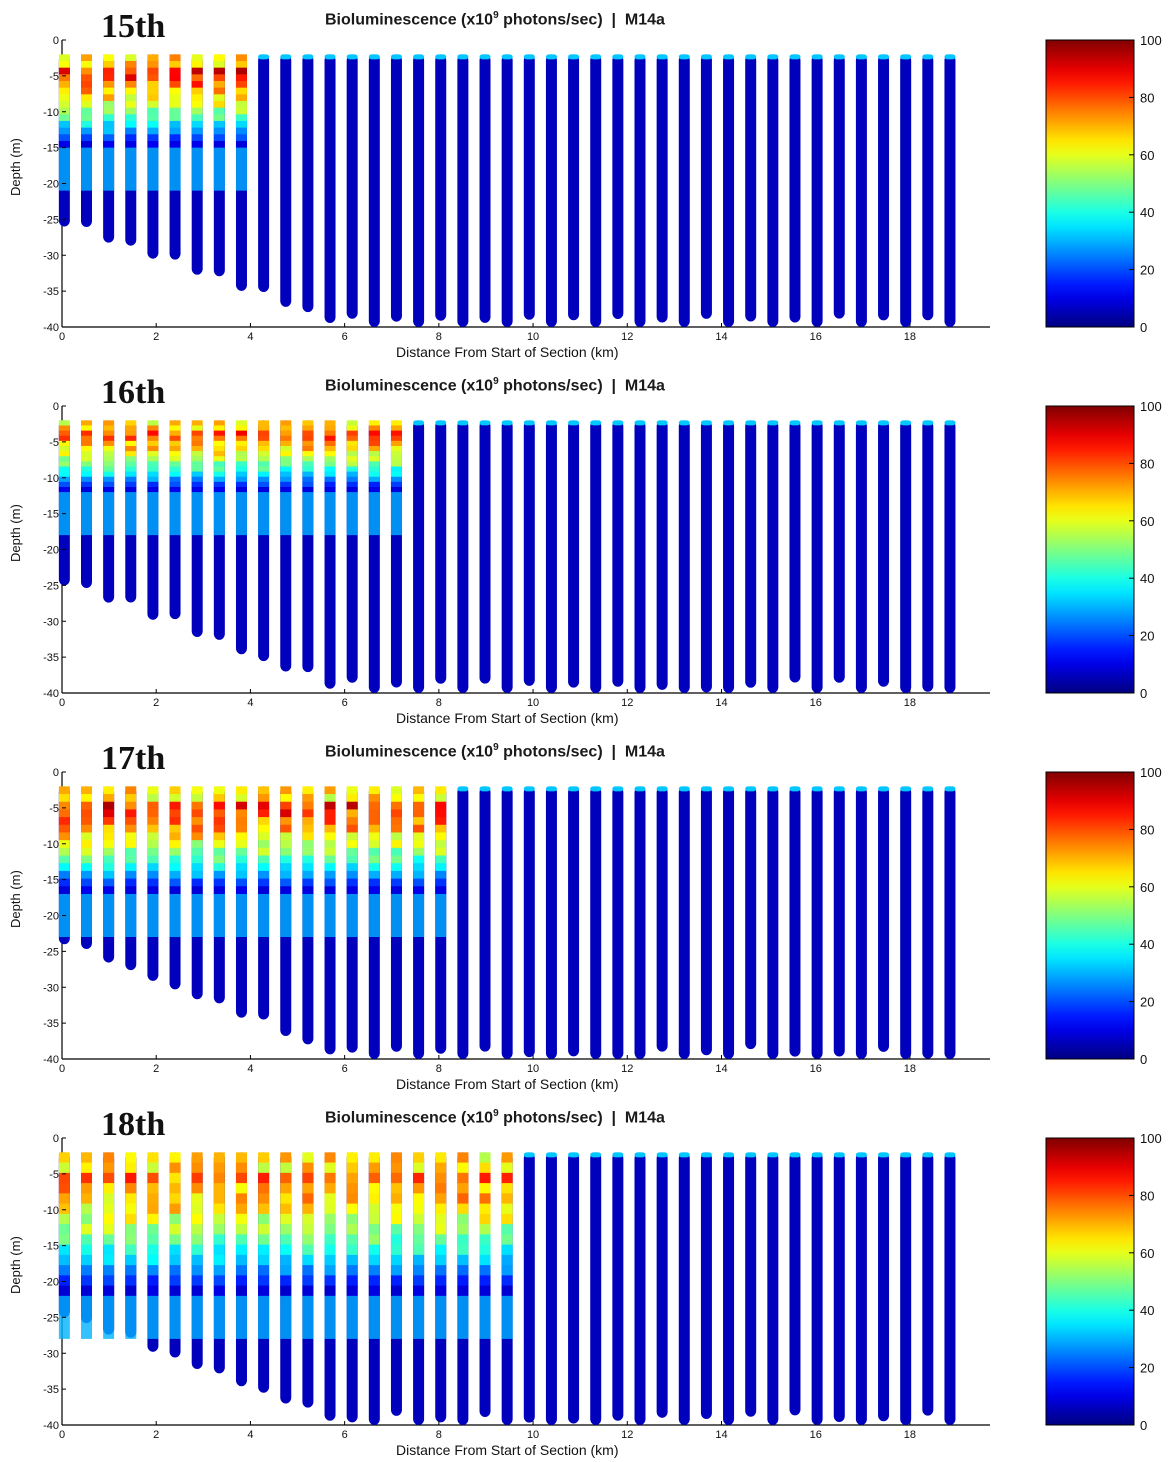 The height and width of the screenshot is (1462, 1168). Describe the element at coordinates (533, 1069) in the screenshot. I see `x-tick-label: 10` at that location.